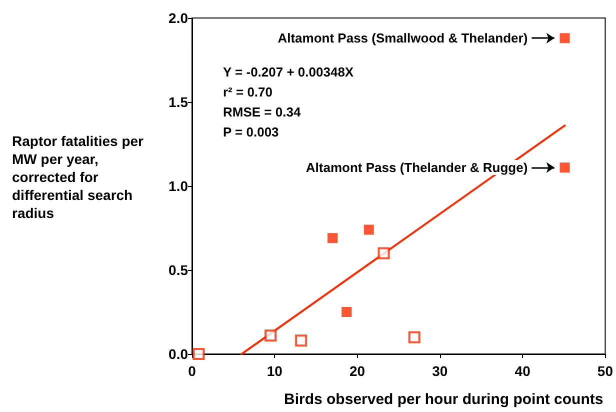 This screenshot has height=412, width=616. I want to click on x-tick-label: 50, so click(605, 371).